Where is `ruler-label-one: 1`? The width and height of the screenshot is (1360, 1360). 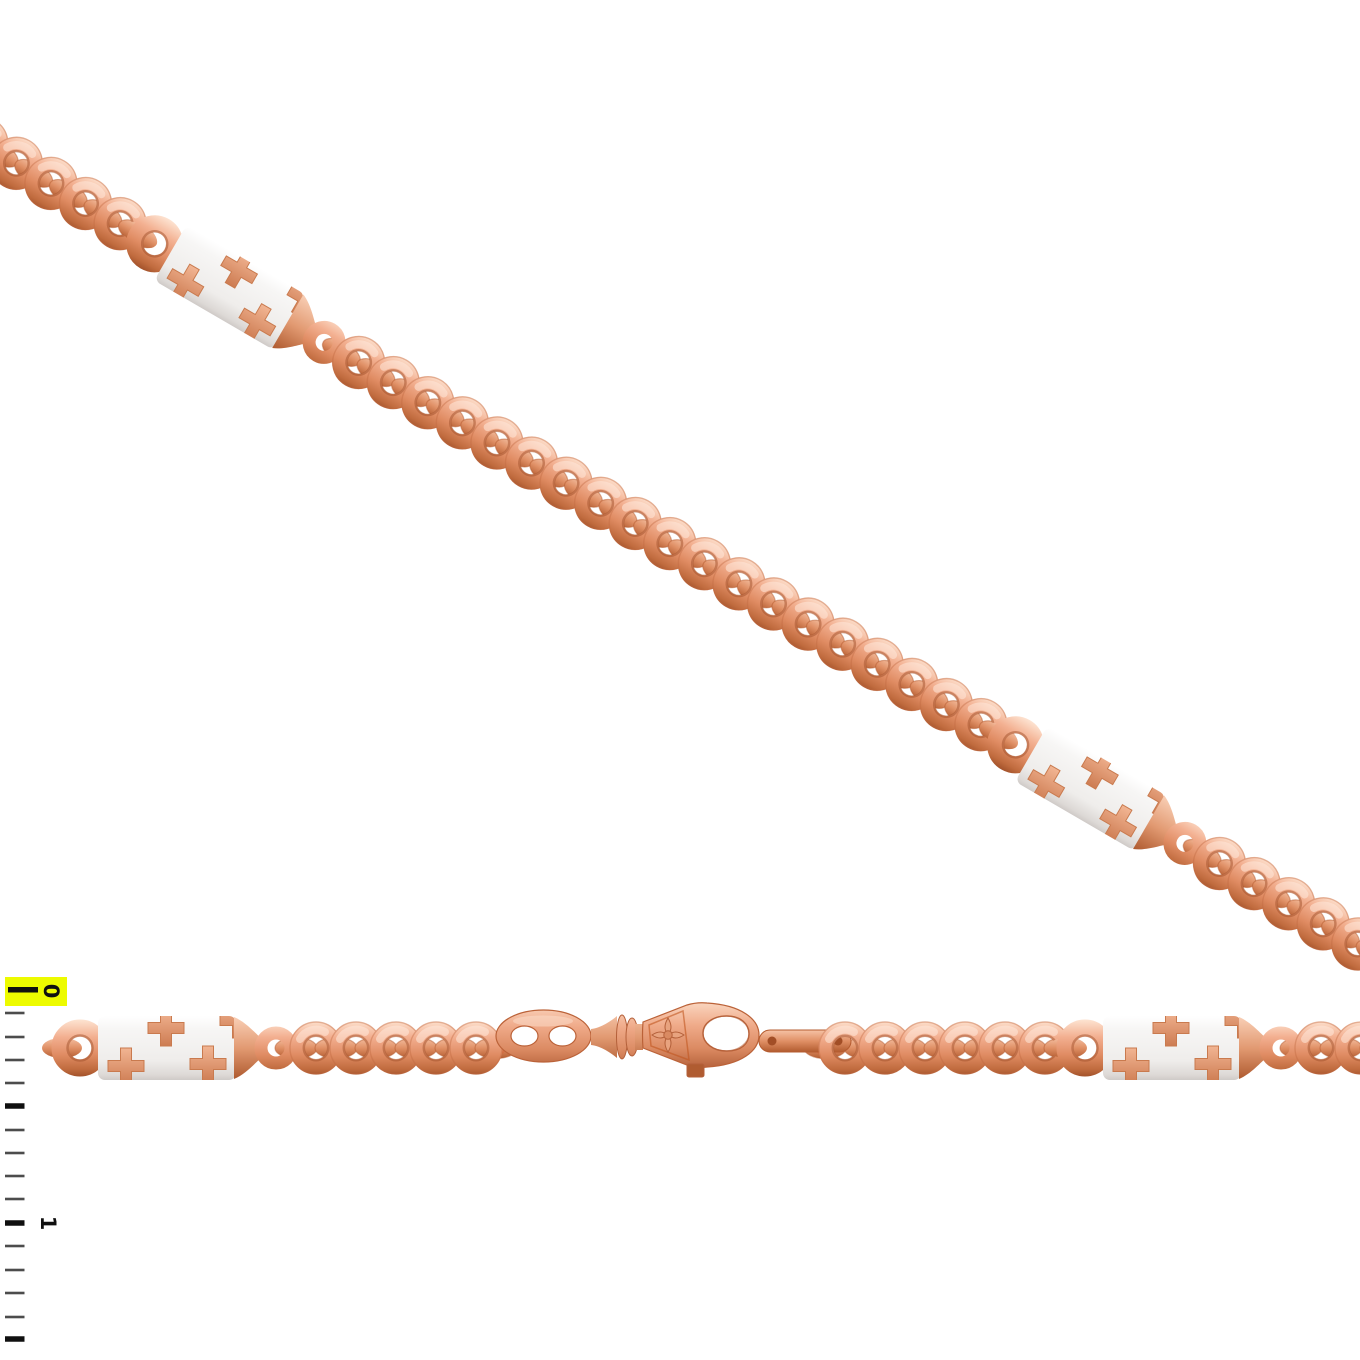
ruler-label-one: 1 is located at coordinates (48, 1223).